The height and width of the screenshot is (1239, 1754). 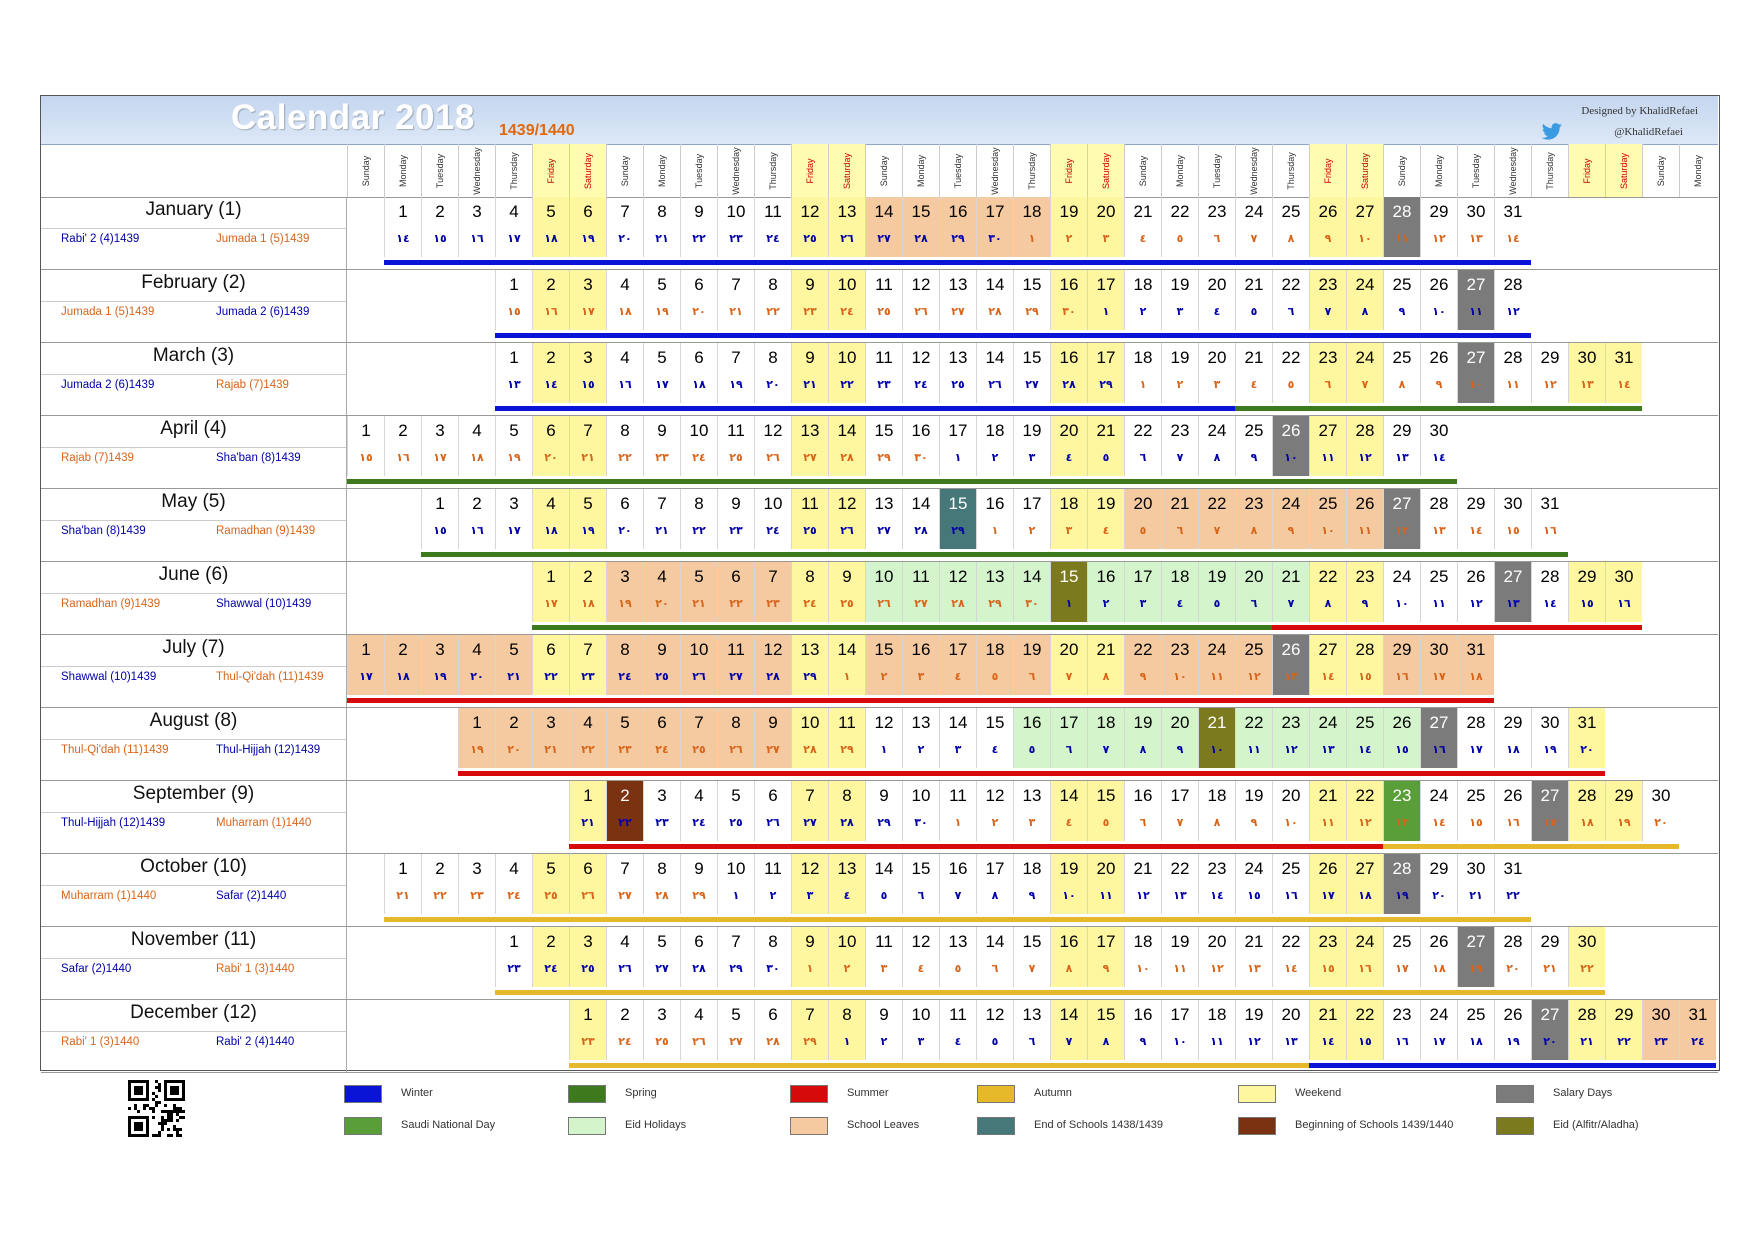 I want to click on day-cell: 14 ٧, so click(x=1068, y=1030).